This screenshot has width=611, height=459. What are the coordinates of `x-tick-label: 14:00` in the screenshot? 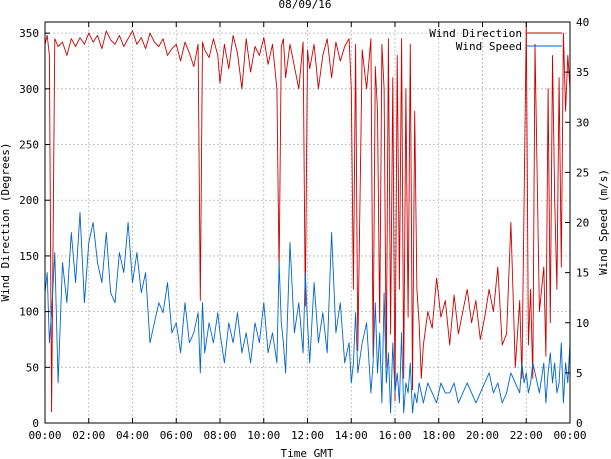 It's located at (351, 435).